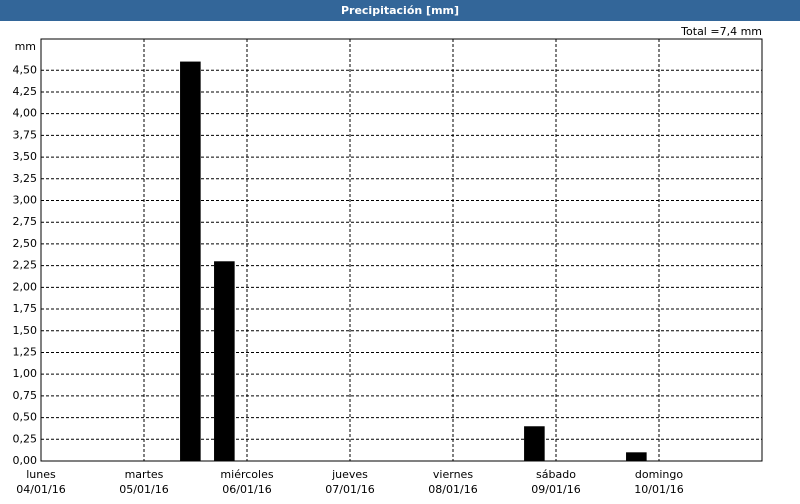  I want to click on y-tick-label: 2,25, so click(25, 265).